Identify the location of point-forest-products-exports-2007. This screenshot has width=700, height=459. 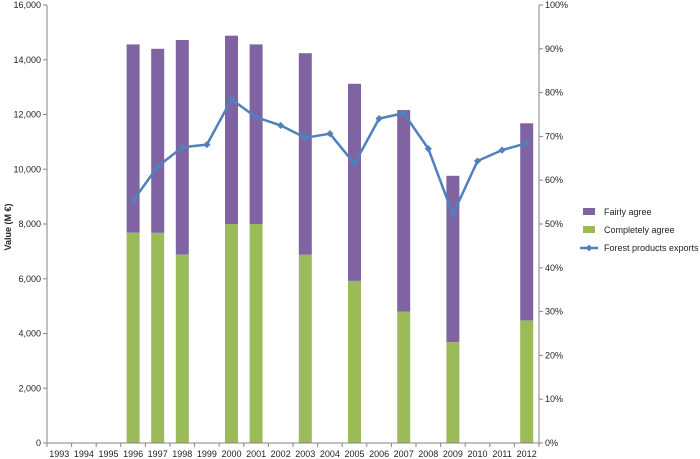
(404, 113).